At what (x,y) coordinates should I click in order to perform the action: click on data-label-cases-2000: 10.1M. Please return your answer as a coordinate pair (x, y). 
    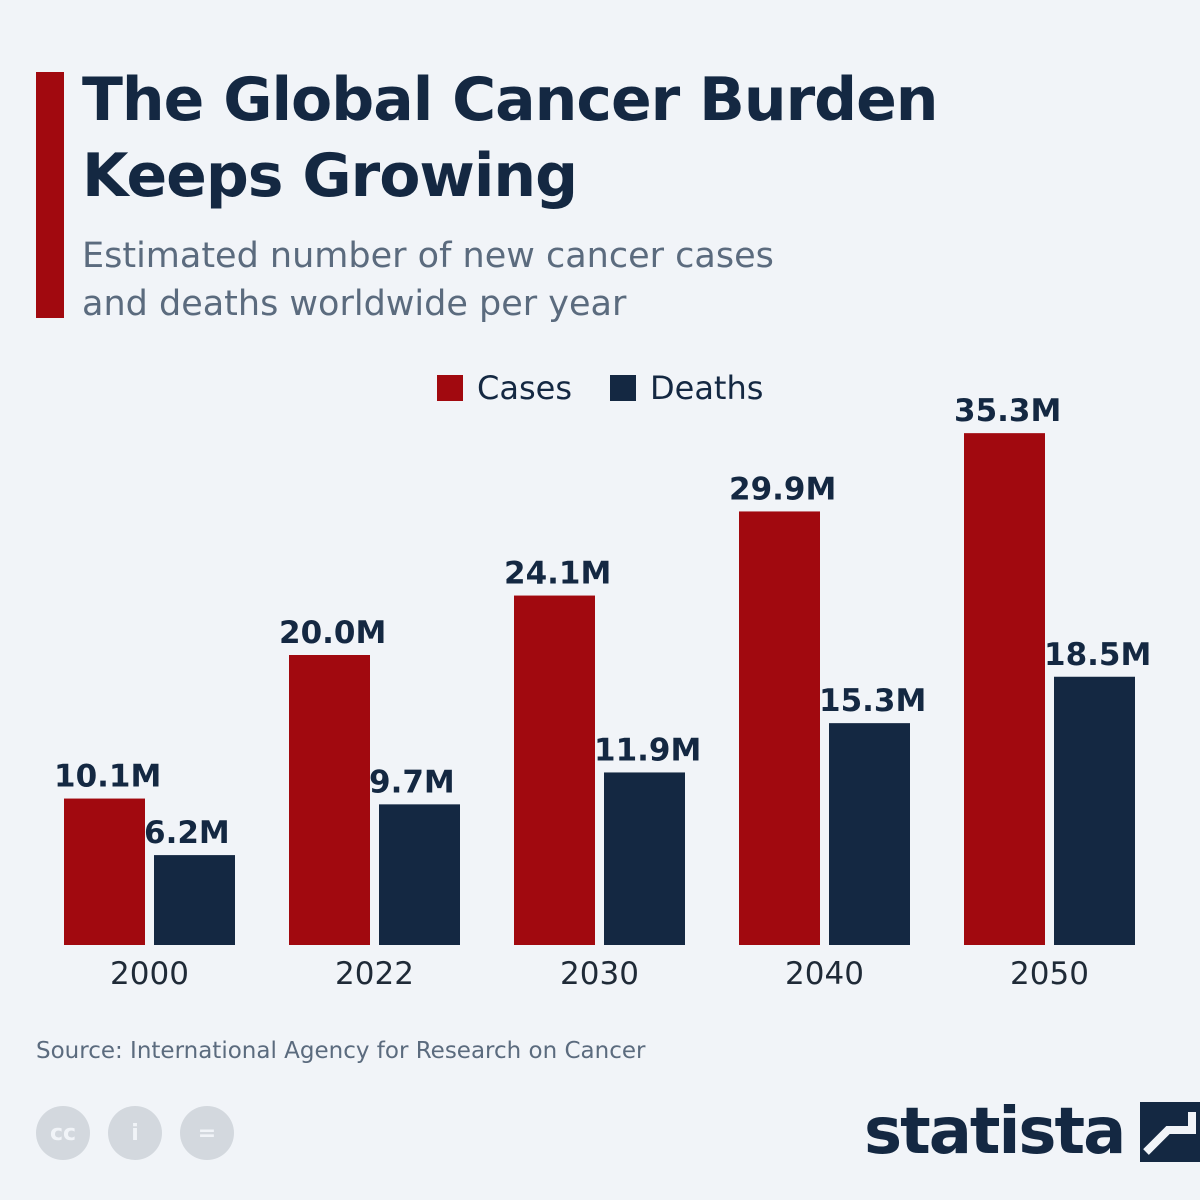
    Looking at the image, I should click on (107, 777).